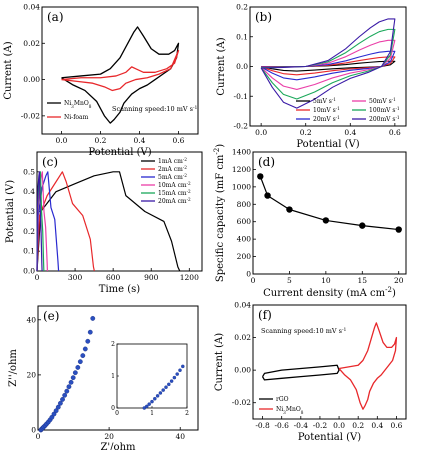 This screenshot has height=450, width=421. Describe the element at coordinates (242, 66) in the screenshot. I see `y-tick-label: 0.0` at that location.